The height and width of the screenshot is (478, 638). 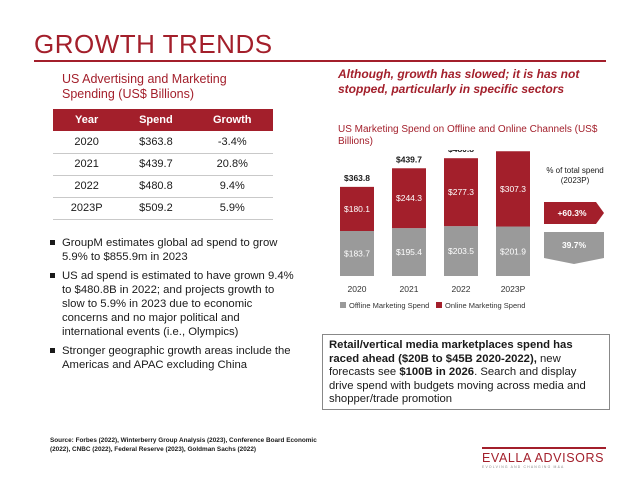 I want to click on table-cell: 2022, so click(x=87, y=186).